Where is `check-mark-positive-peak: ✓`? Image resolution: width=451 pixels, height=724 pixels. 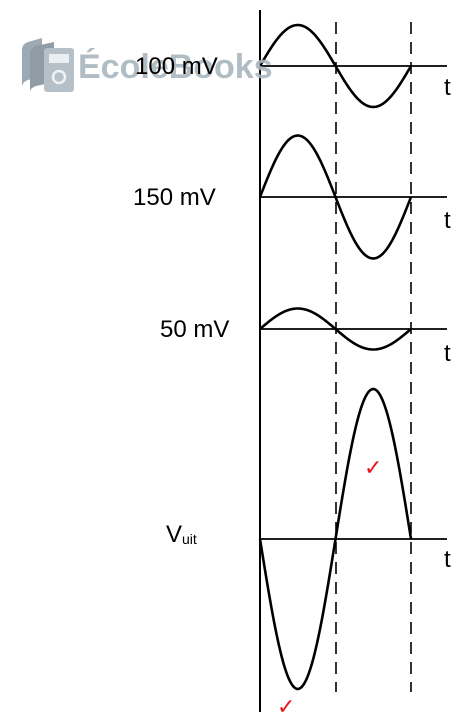
check-mark-positive-peak: ✓ is located at coordinates (373, 468).